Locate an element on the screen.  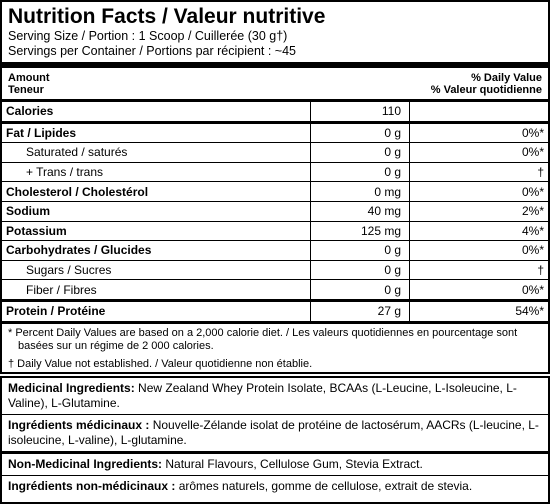
dv-header-fr: % Valeur quotidienne is located at coordinates (486, 90).